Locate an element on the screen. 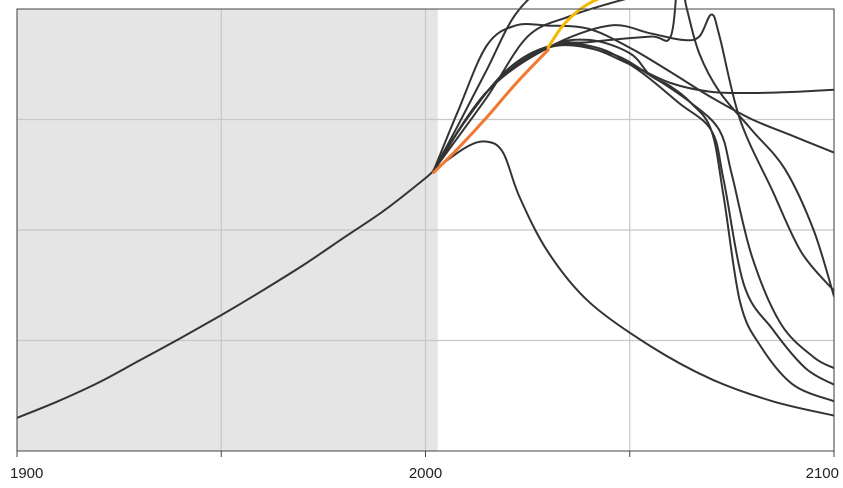  recent-trend-line is located at coordinates (491, 111).